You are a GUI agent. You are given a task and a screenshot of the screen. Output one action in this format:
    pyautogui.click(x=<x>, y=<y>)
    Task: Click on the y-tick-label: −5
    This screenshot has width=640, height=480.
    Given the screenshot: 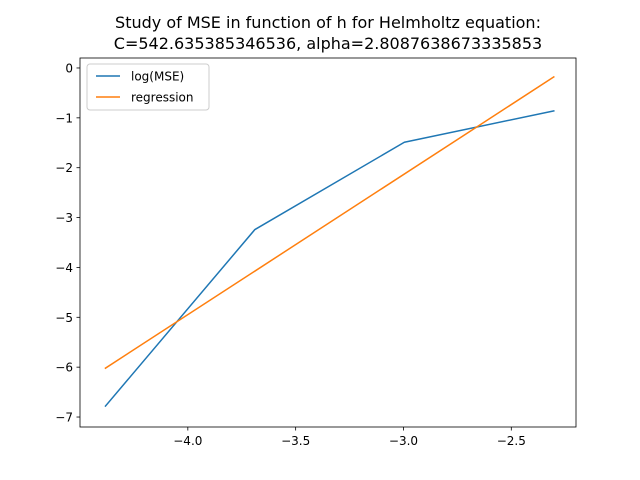 What is the action you would take?
    pyautogui.click(x=64, y=318)
    